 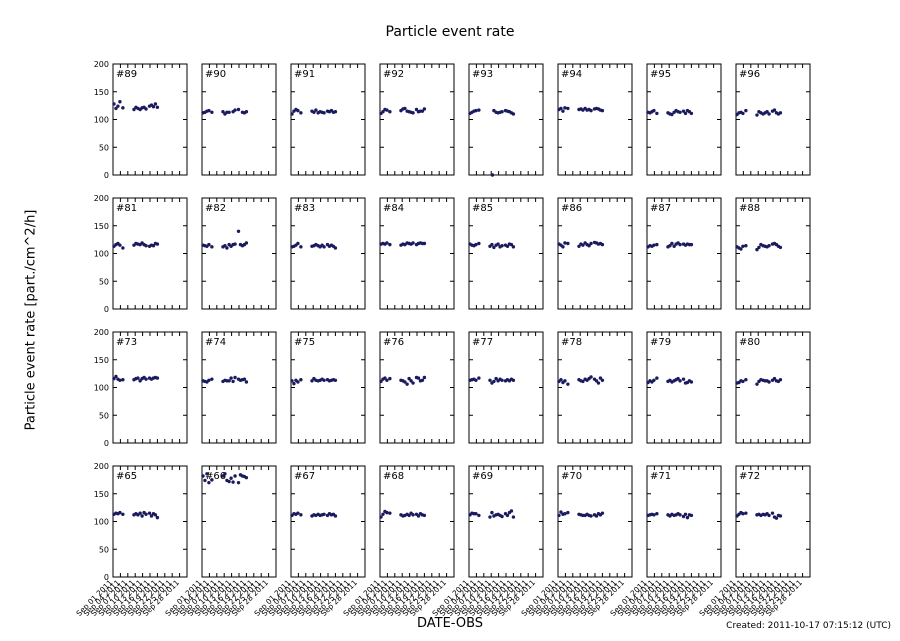 What do you see at coordinates (417, 387) in the screenshot?
I see `panel-76: #76` at bounding box center [417, 387].